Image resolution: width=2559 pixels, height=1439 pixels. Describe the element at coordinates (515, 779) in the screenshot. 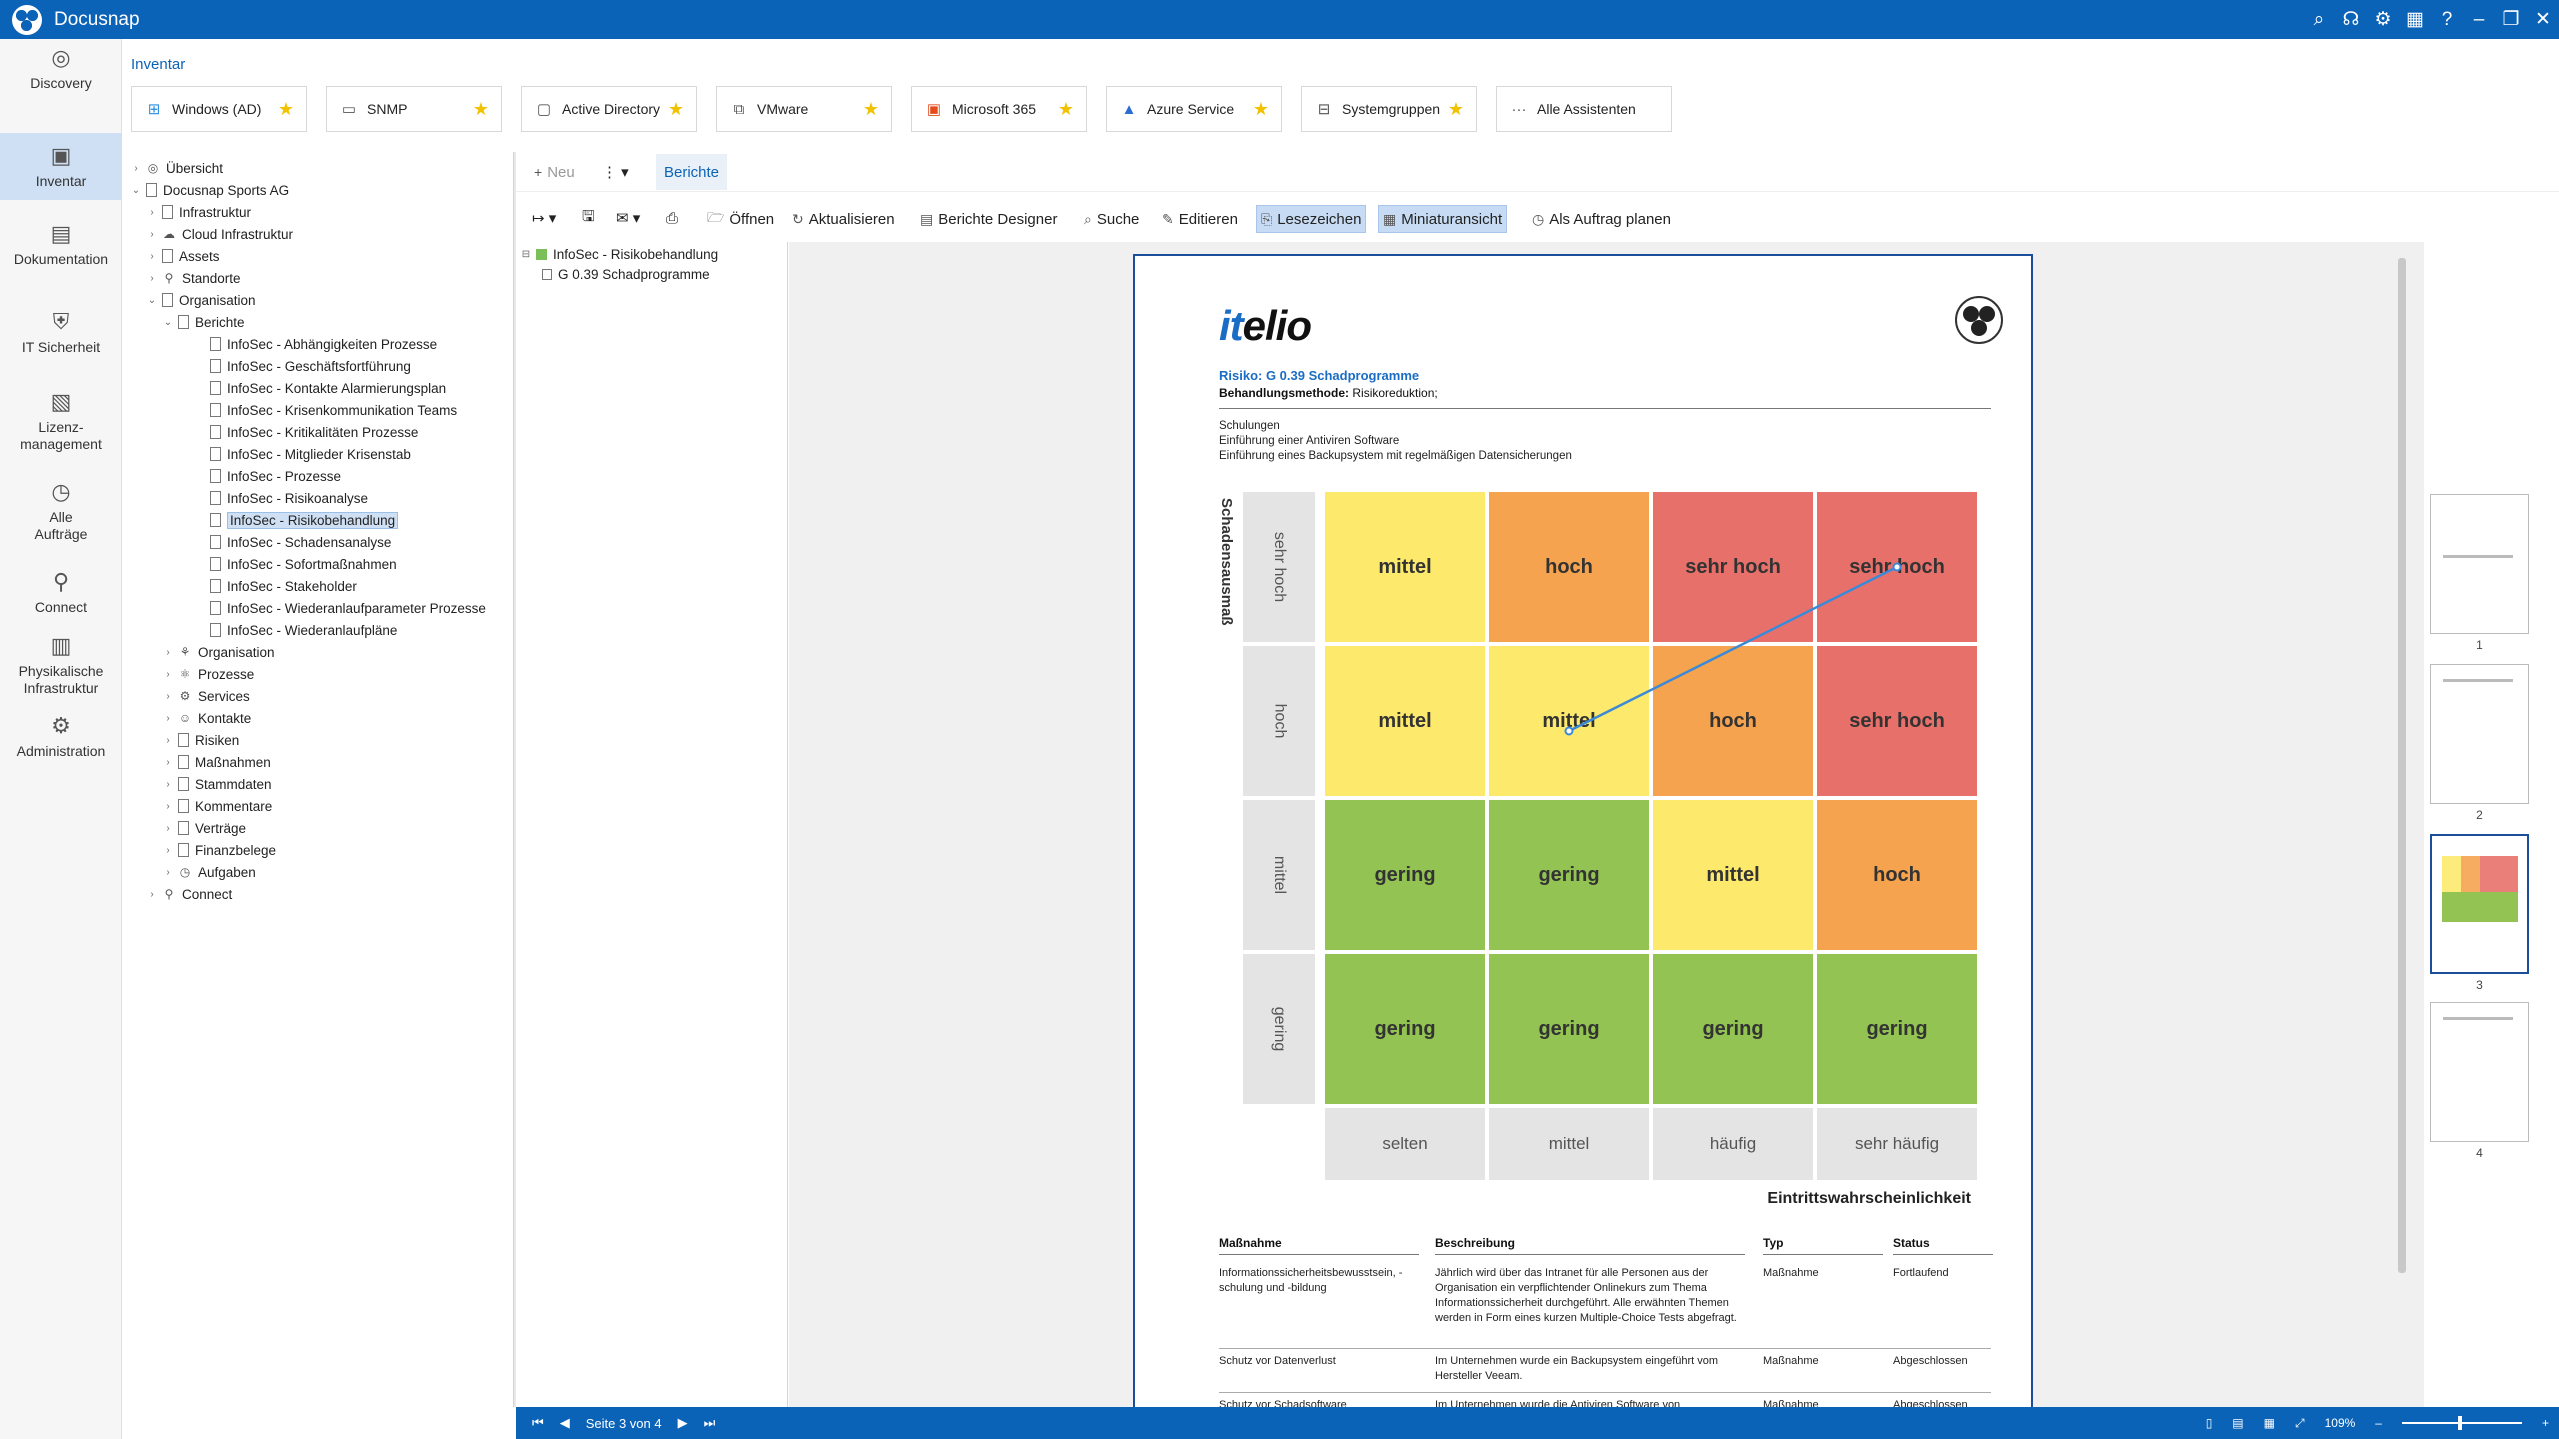

I see `splitter` at that location.